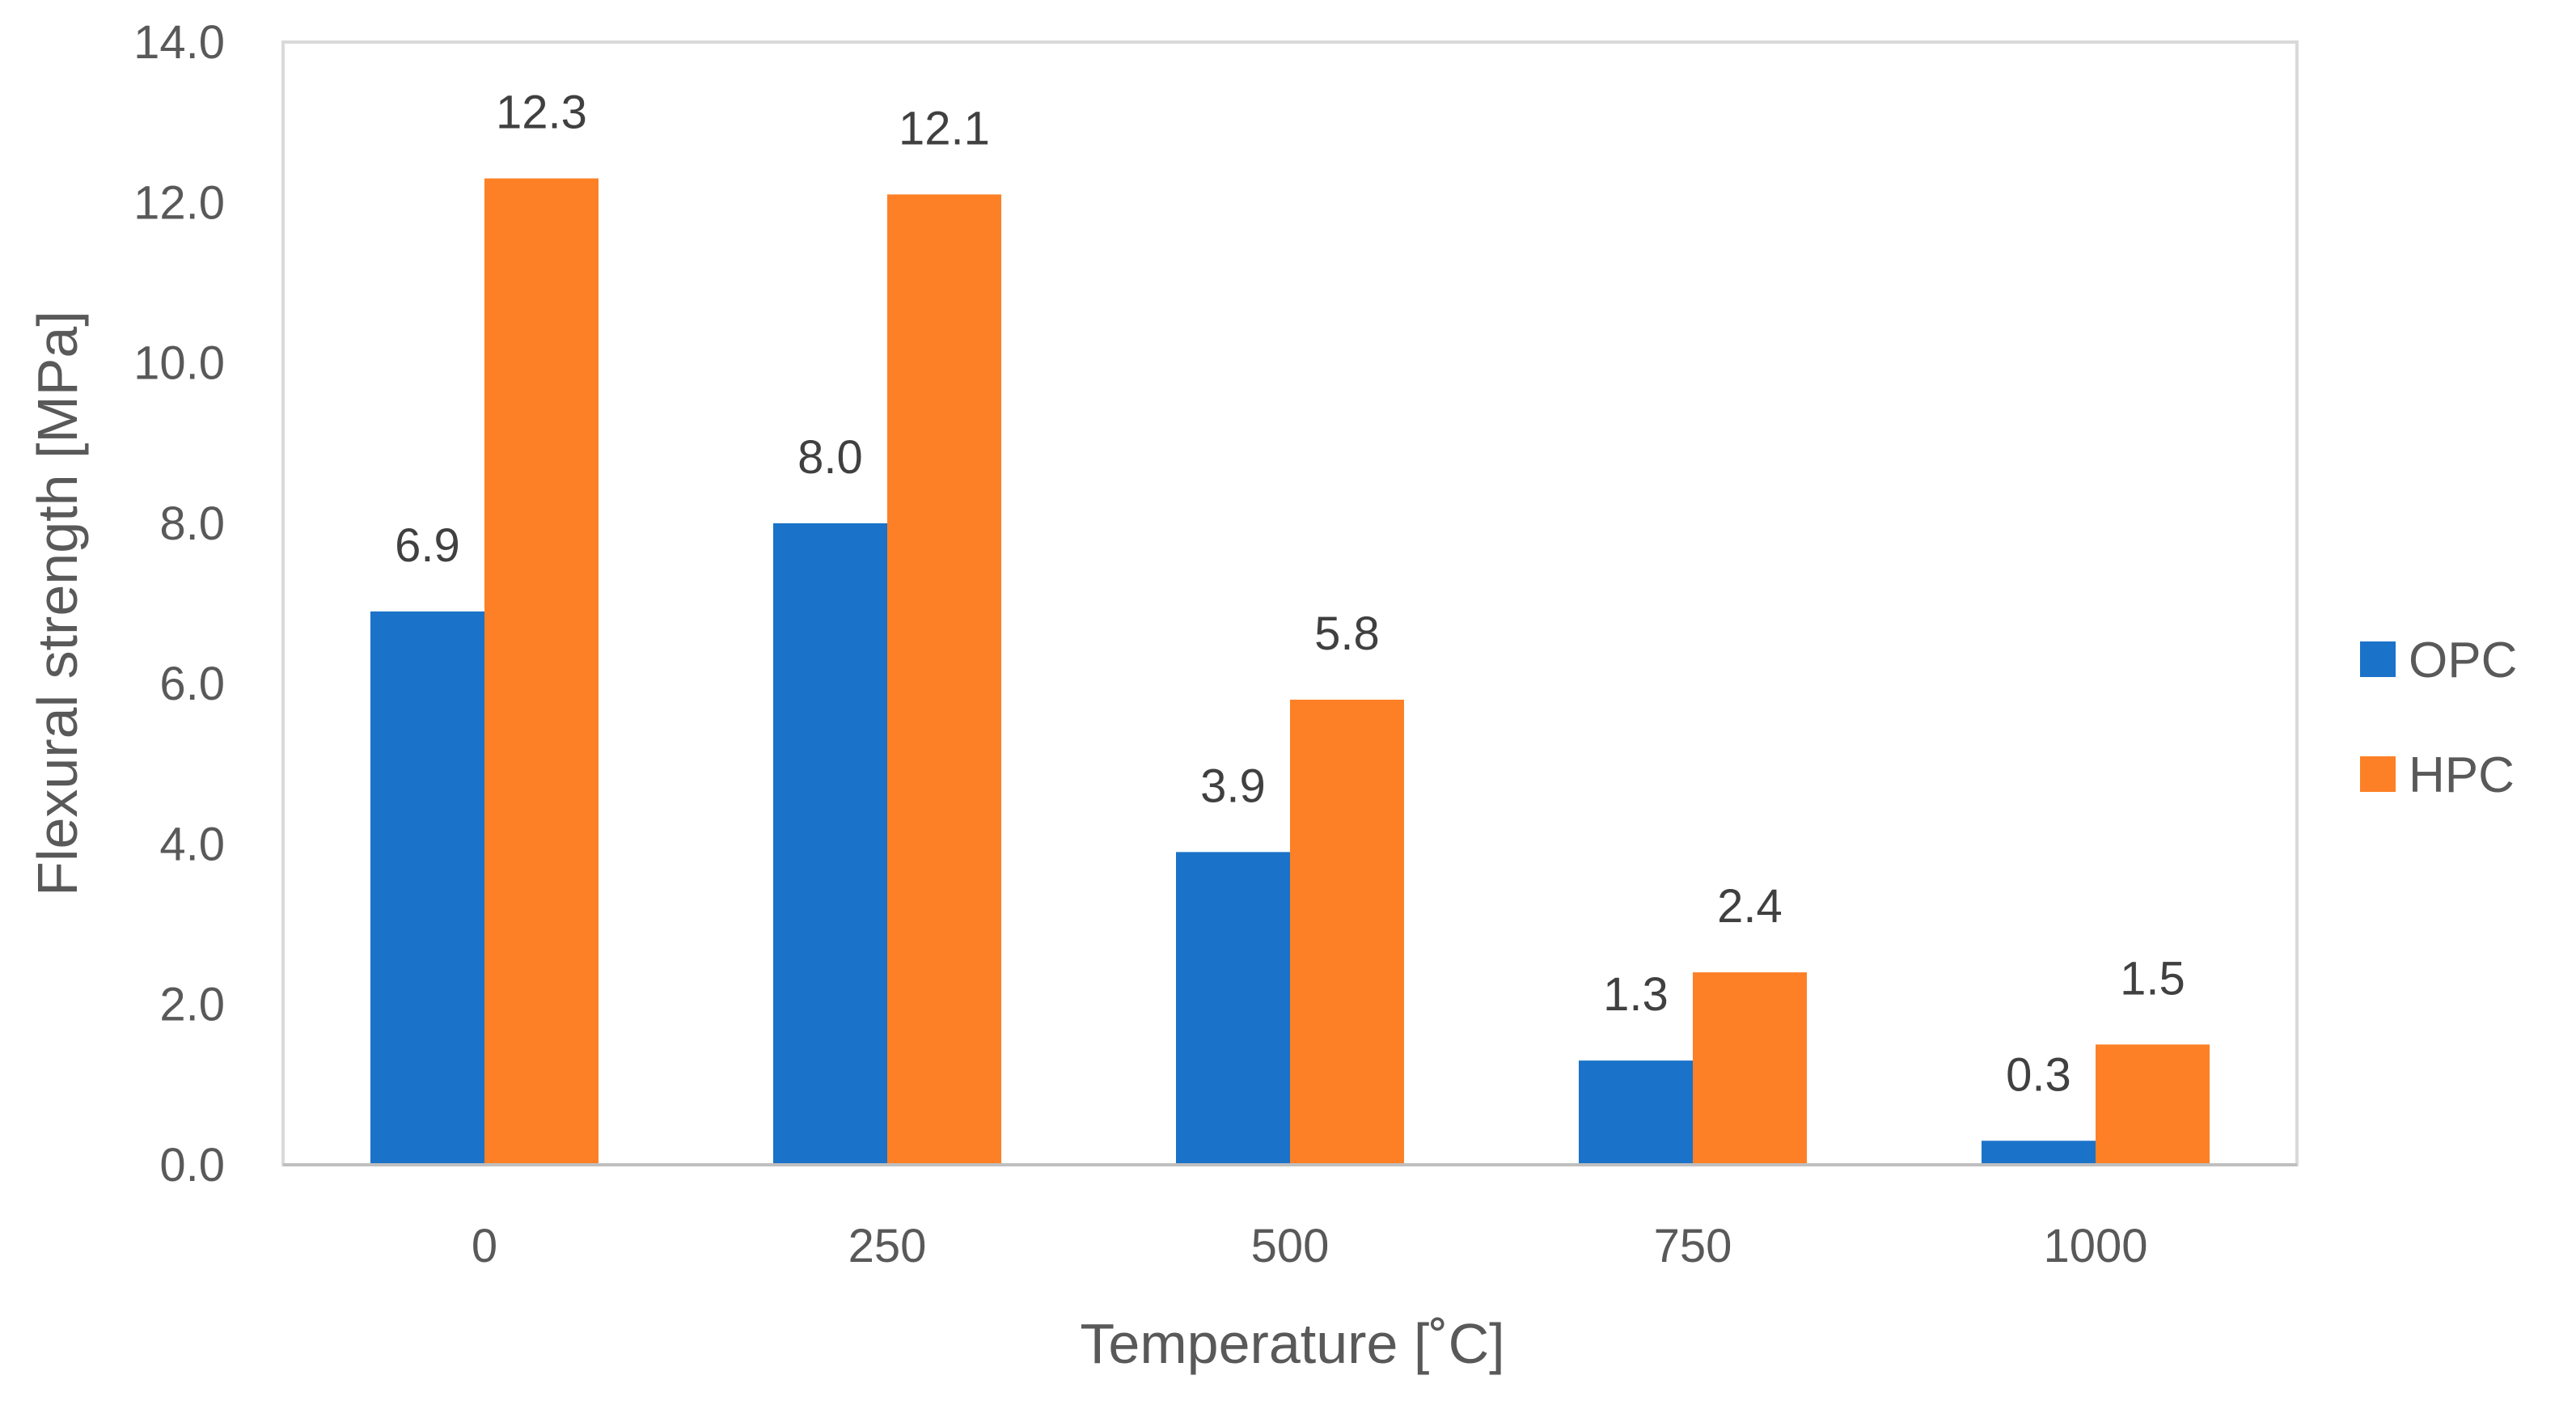  Describe the element at coordinates (179, 603) in the screenshot. I see `y-axis-ticks: 0.0 2.0 4.0 6.0 8.0 10.0 12.0 14.0` at that location.